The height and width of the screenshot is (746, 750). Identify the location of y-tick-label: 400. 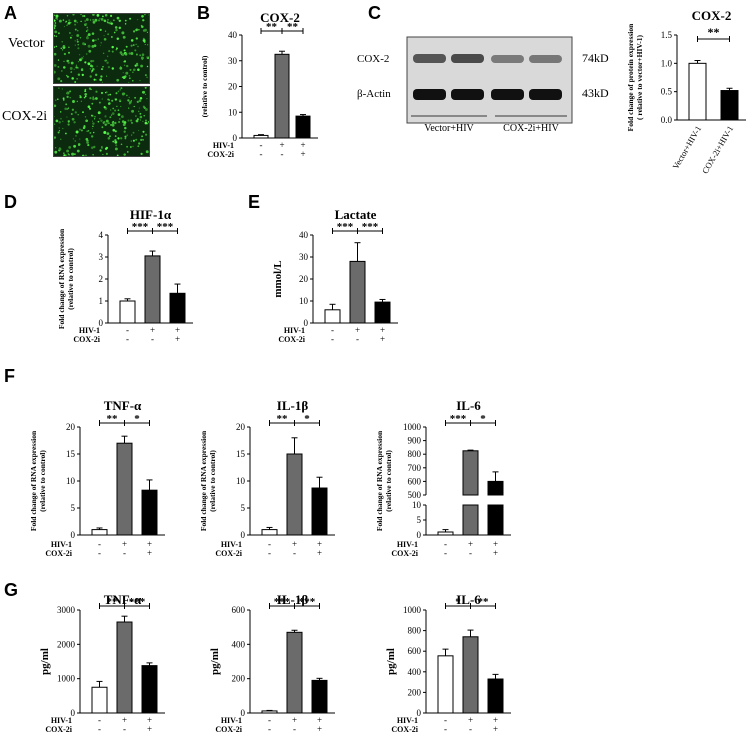
(239, 644).